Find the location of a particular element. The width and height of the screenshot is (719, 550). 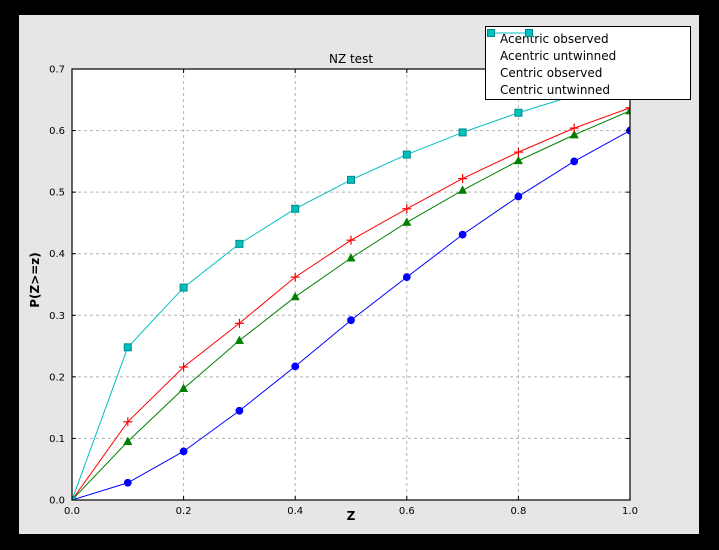

x-axis-label: Z is located at coordinates (351, 516).